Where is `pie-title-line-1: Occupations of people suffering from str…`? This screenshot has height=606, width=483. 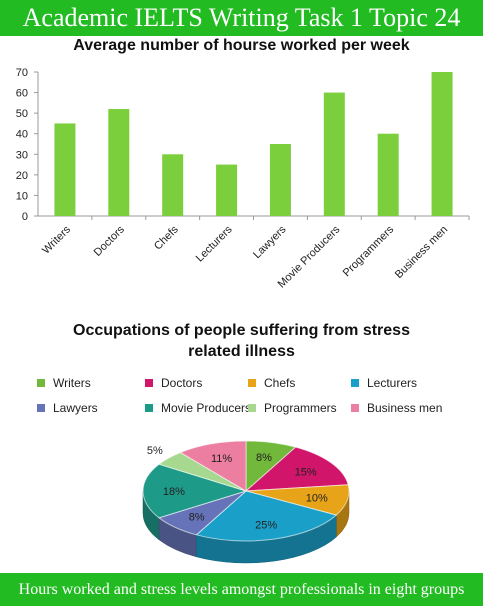 pie-title-line-1: Occupations of people suffering from str… is located at coordinates (241, 330).